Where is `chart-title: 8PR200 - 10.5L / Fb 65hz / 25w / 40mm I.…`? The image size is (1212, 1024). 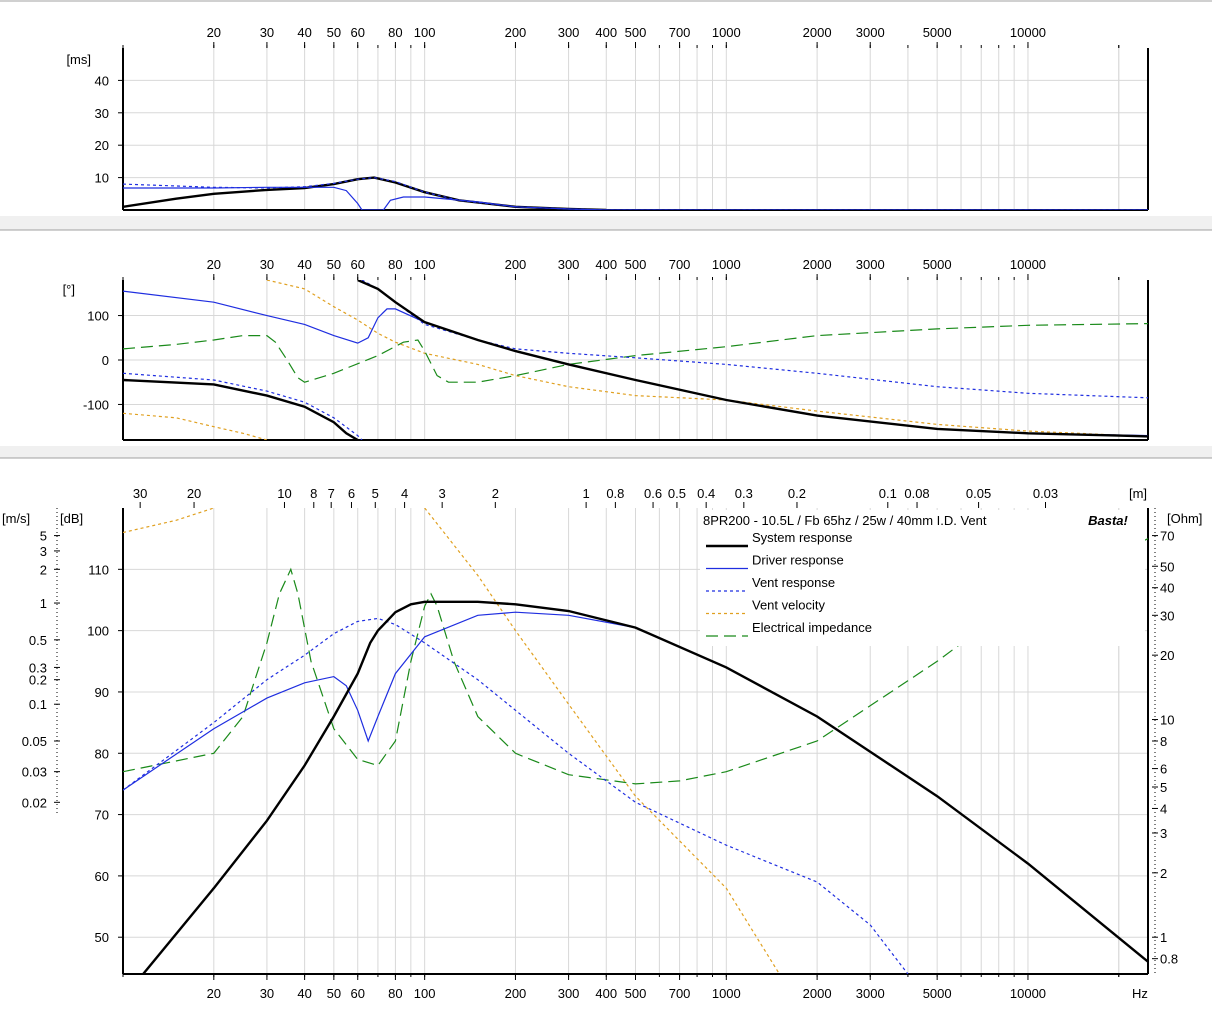
chart-title: 8PR200 - 10.5L / Fb 65hz / 25w / 40mm I.… is located at coordinates (845, 520).